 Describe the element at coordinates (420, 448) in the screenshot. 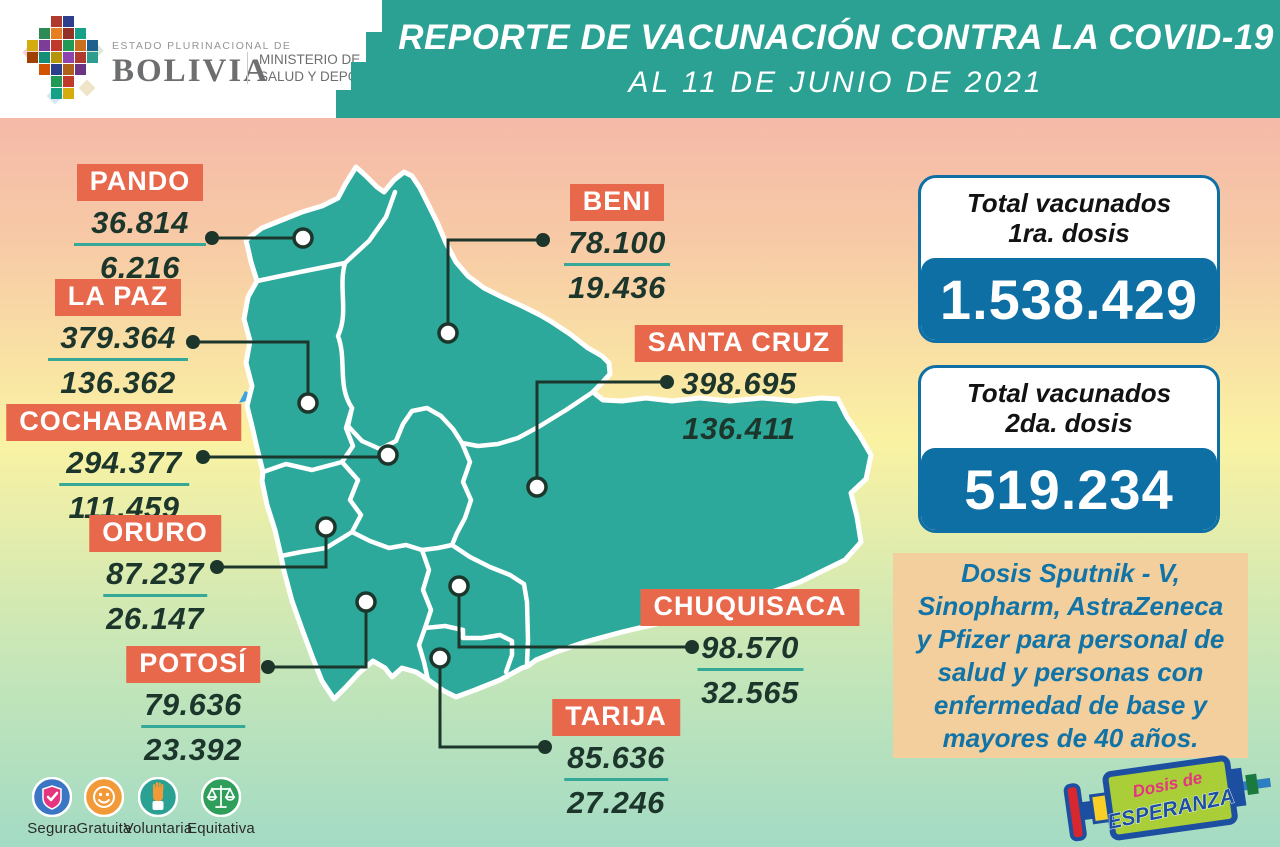

I see `map-marker-dots` at that location.